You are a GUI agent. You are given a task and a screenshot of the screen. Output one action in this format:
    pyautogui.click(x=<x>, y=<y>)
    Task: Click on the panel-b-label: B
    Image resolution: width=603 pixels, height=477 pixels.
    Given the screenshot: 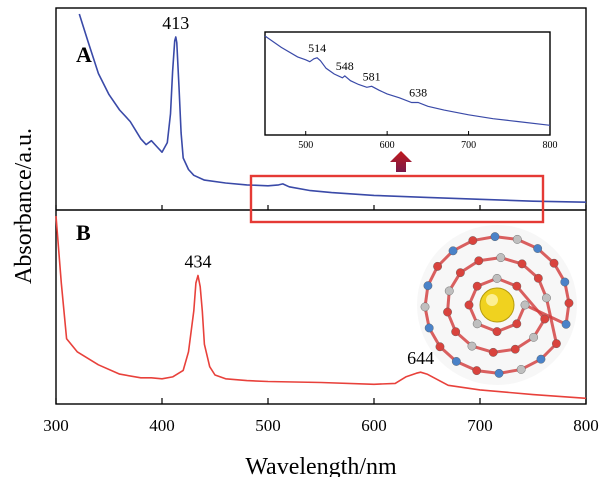 What is the action you would take?
    pyautogui.click(x=83, y=232)
    